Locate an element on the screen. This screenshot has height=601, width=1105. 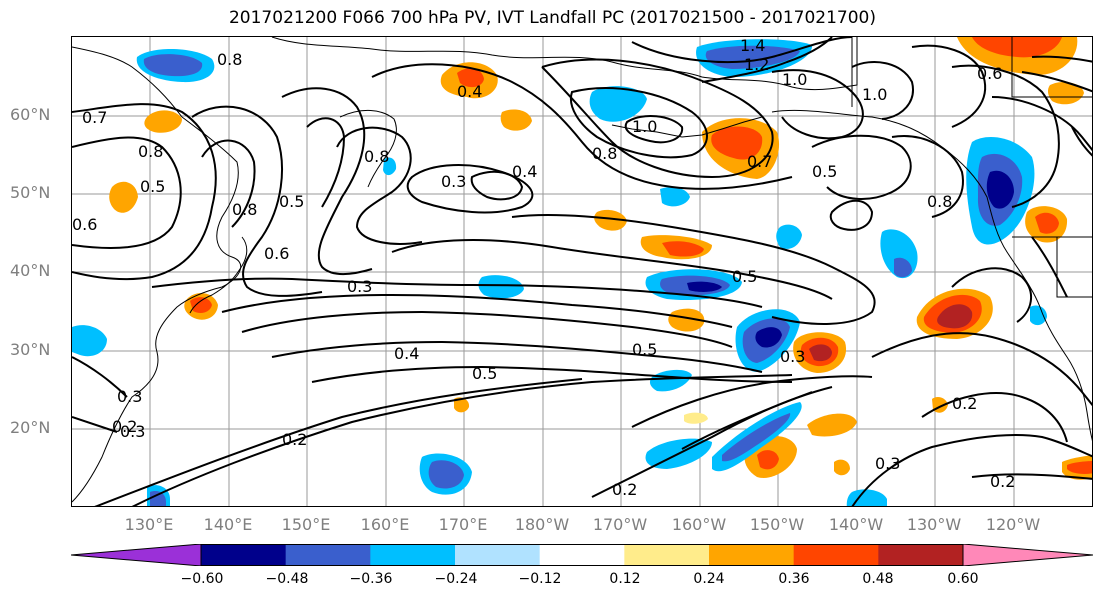
lat-label-40n: 40°N is located at coordinates (30, 270).